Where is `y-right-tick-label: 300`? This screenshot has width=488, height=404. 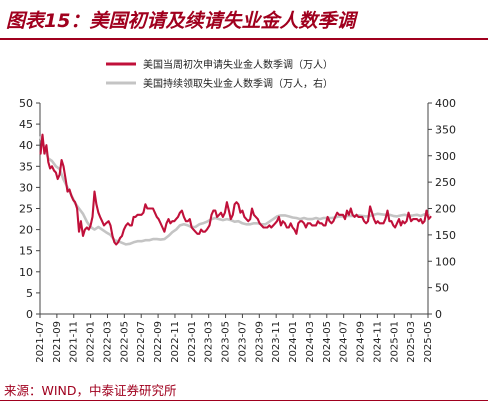 y-right-tick-label: 300 is located at coordinates (445, 156).